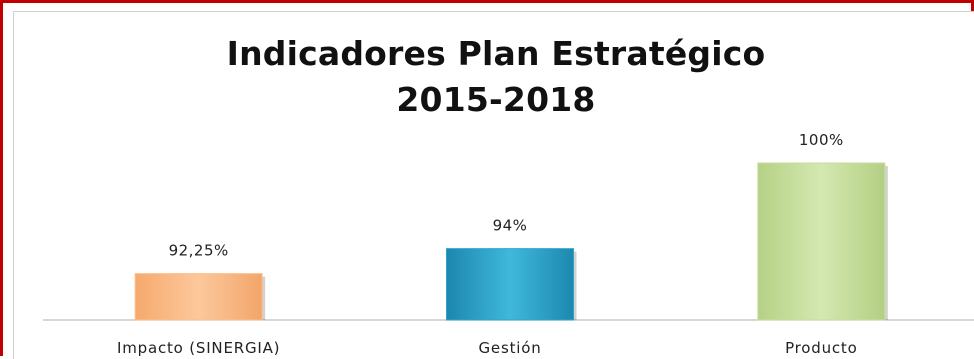 The width and height of the screenshot is (974, 359). I want to click on x-tick-label-3: Producto, so click(821, 348).